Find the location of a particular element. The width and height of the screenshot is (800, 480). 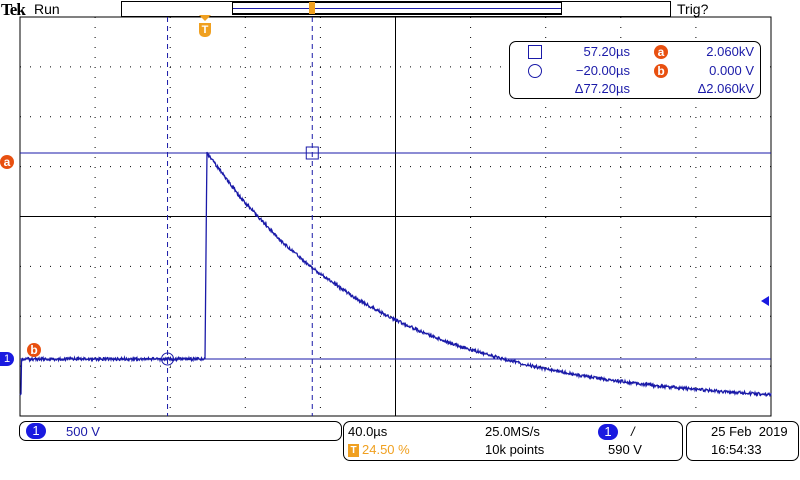

channel-1-badge: 1 is located at coordinates (36, 431).